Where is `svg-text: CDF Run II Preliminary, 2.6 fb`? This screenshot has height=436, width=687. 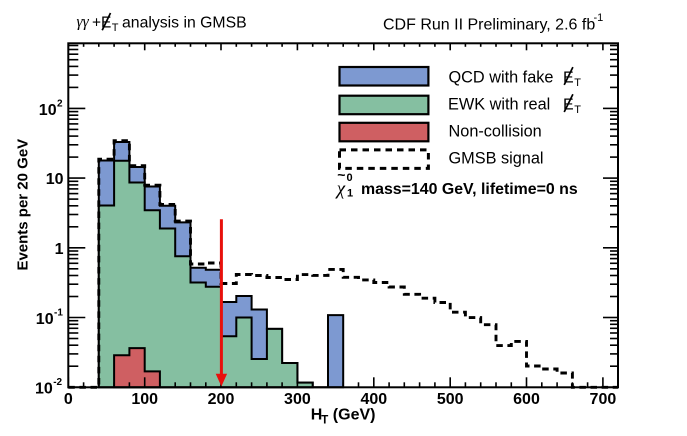
svg-text: CDF Run II Preliminary, 2.6 fb is located at coordinates (489, 25).